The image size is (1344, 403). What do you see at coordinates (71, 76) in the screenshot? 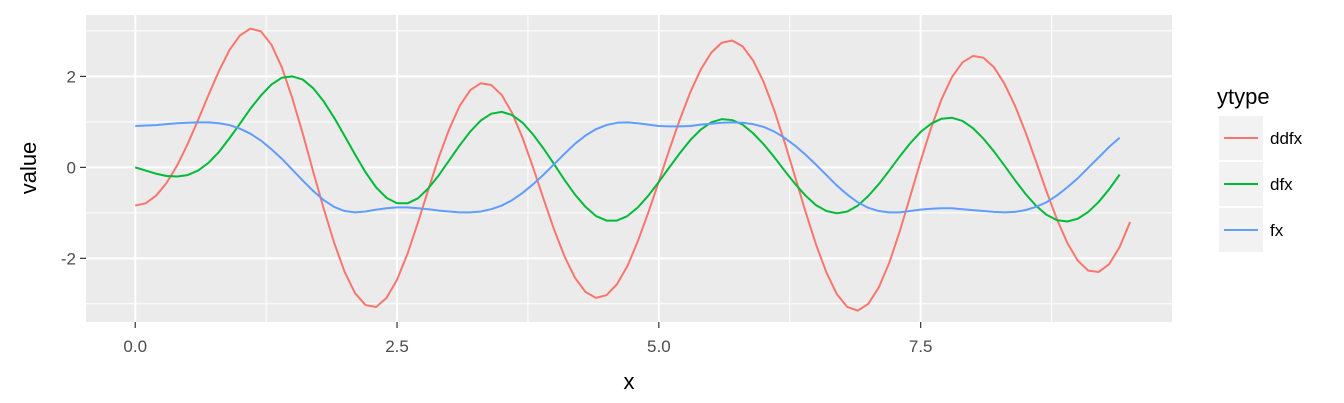
I see `y-tick-label: 2` at bounding box center [71, 76].